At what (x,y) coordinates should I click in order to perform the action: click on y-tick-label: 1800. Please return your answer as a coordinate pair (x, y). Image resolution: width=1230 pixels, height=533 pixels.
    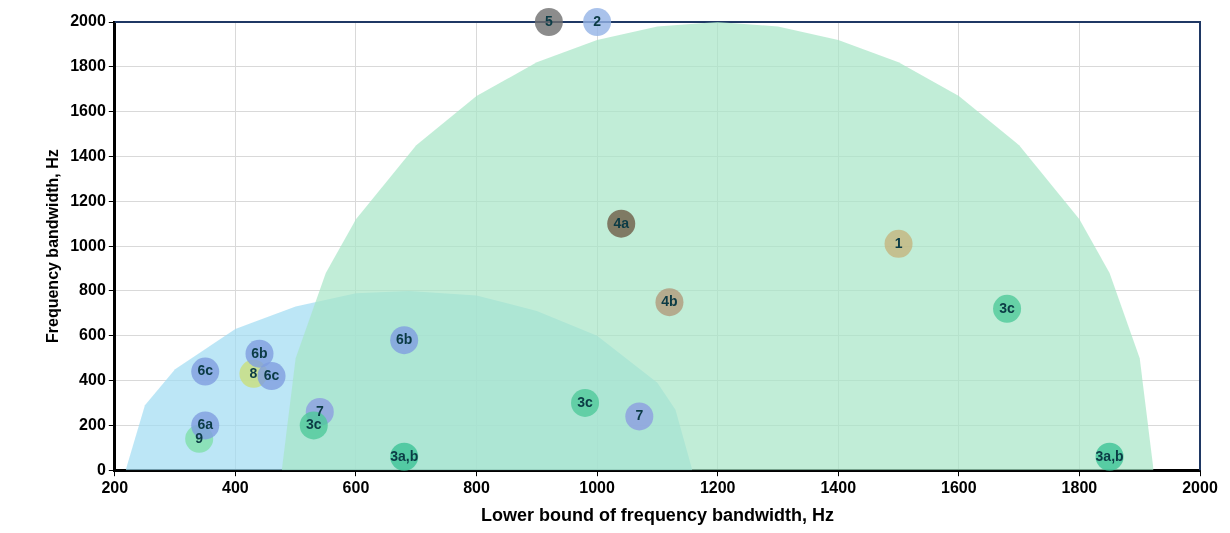
    Looking at the image, I should click on (88, 66).